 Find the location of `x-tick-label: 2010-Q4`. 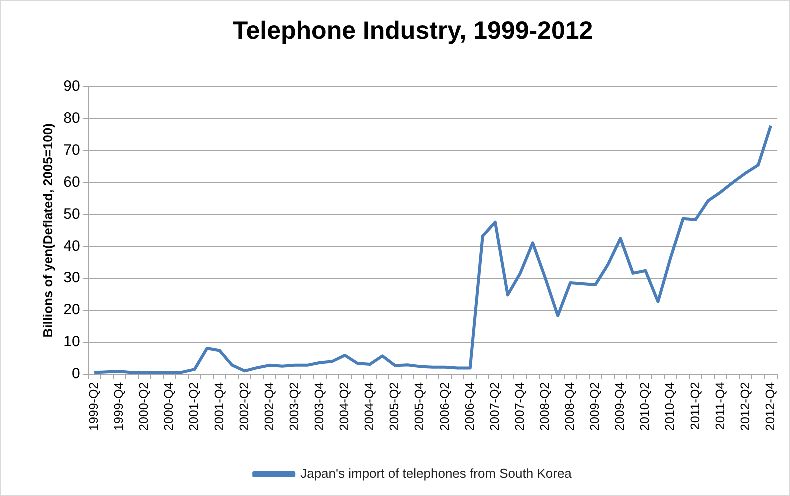

x-tick-label: 2010-Q4 is located at coordinates (670, 407).